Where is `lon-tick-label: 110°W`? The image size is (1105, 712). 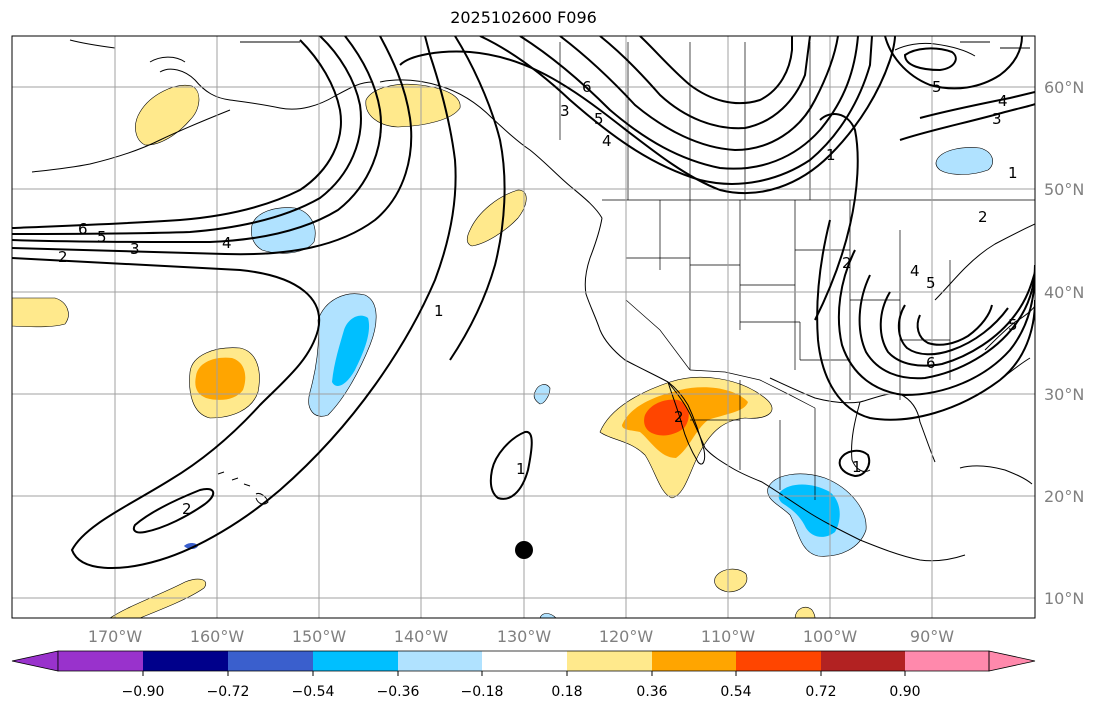
lon-tick-label: 110°W is located at coordinates (728, 636).